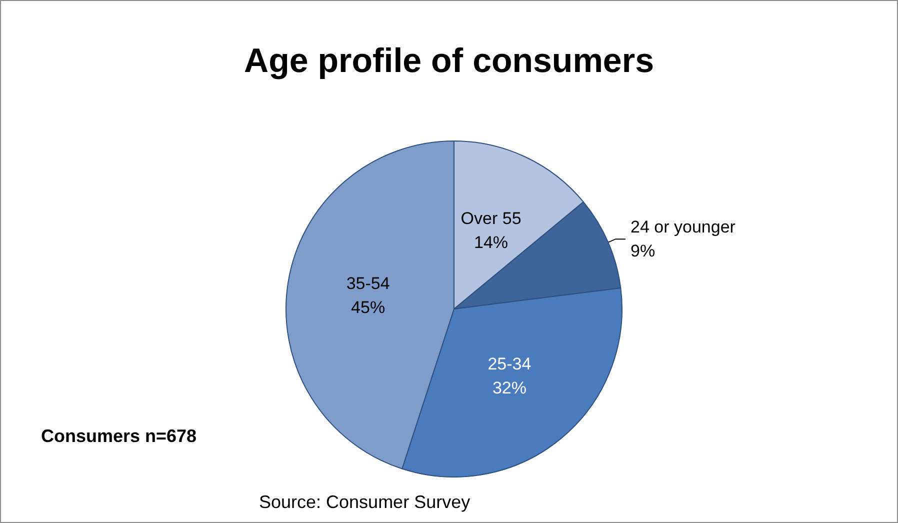 This screenshot has height=523, width=898. What do you see at coordinates (509, 388) in the screenshot?
I see `data-label: 32%` at bounding box center [509, 388].